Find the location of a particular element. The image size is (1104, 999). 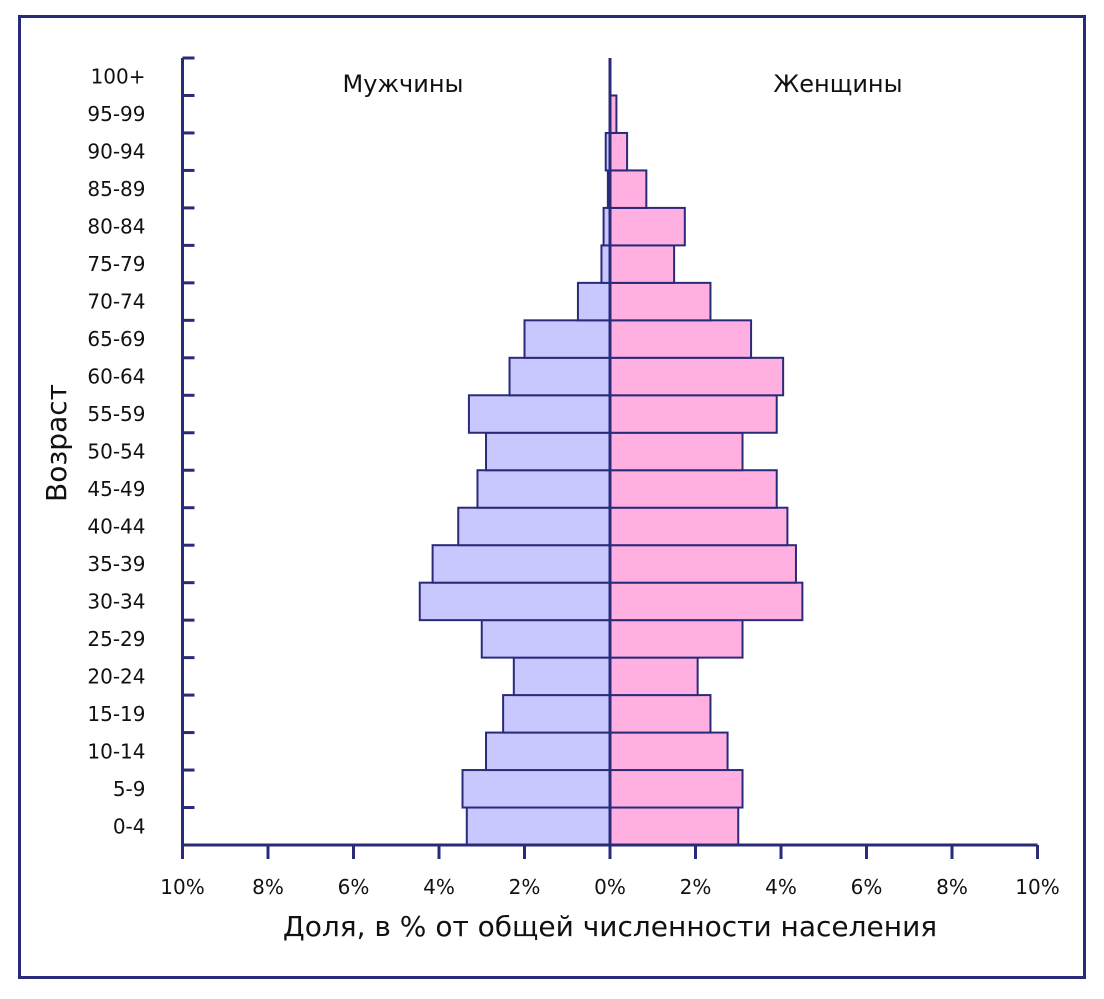

y-tick-label: 40-44 is located at coordinates (116, 526).